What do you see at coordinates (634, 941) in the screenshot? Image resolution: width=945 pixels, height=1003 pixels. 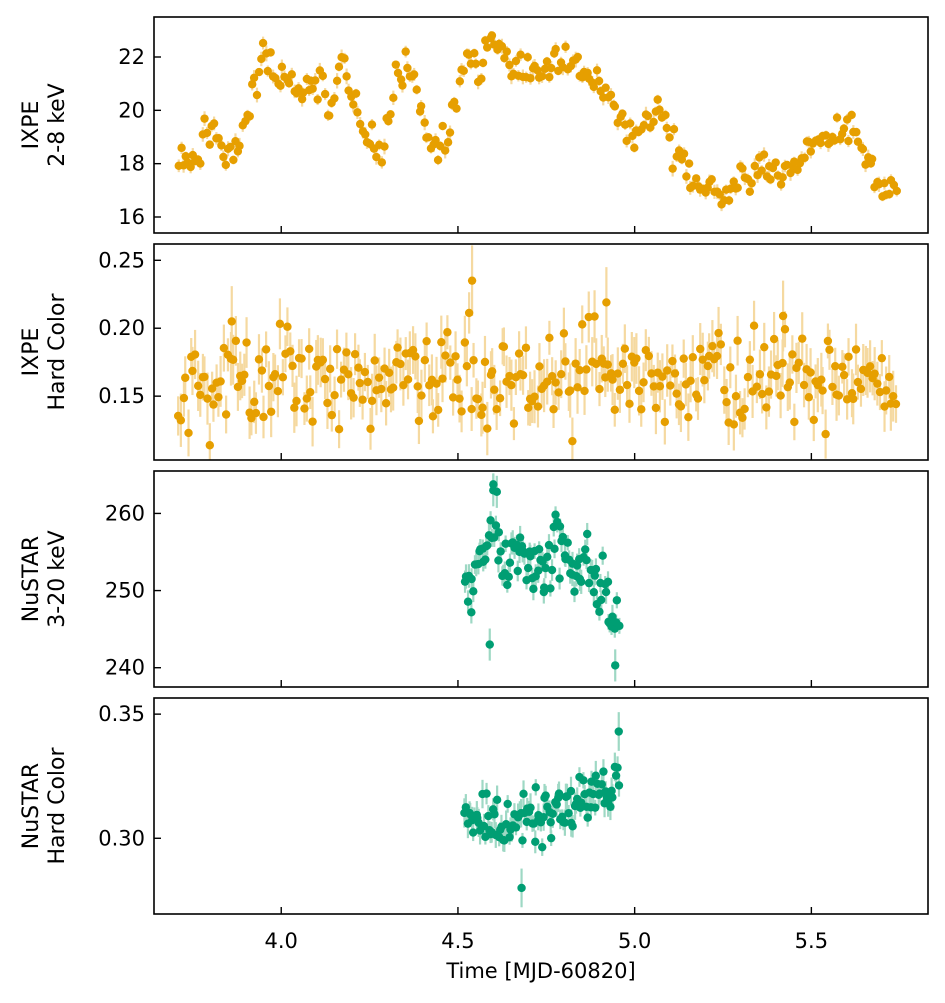 I see `x-tick-label: 5.0` at bounding box center [634, 941].